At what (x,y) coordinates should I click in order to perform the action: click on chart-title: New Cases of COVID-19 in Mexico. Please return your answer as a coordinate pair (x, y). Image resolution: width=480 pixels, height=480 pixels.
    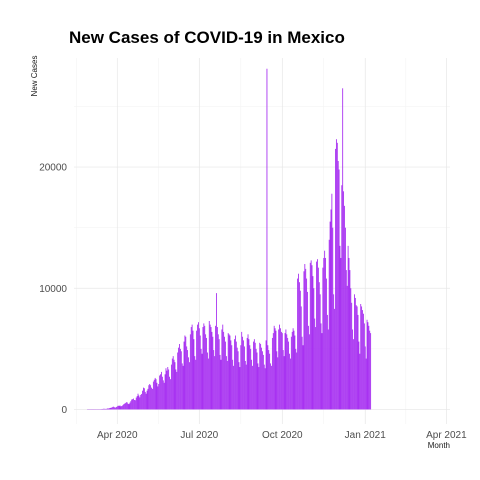
    Looking at the image, I should click on (207, 37).